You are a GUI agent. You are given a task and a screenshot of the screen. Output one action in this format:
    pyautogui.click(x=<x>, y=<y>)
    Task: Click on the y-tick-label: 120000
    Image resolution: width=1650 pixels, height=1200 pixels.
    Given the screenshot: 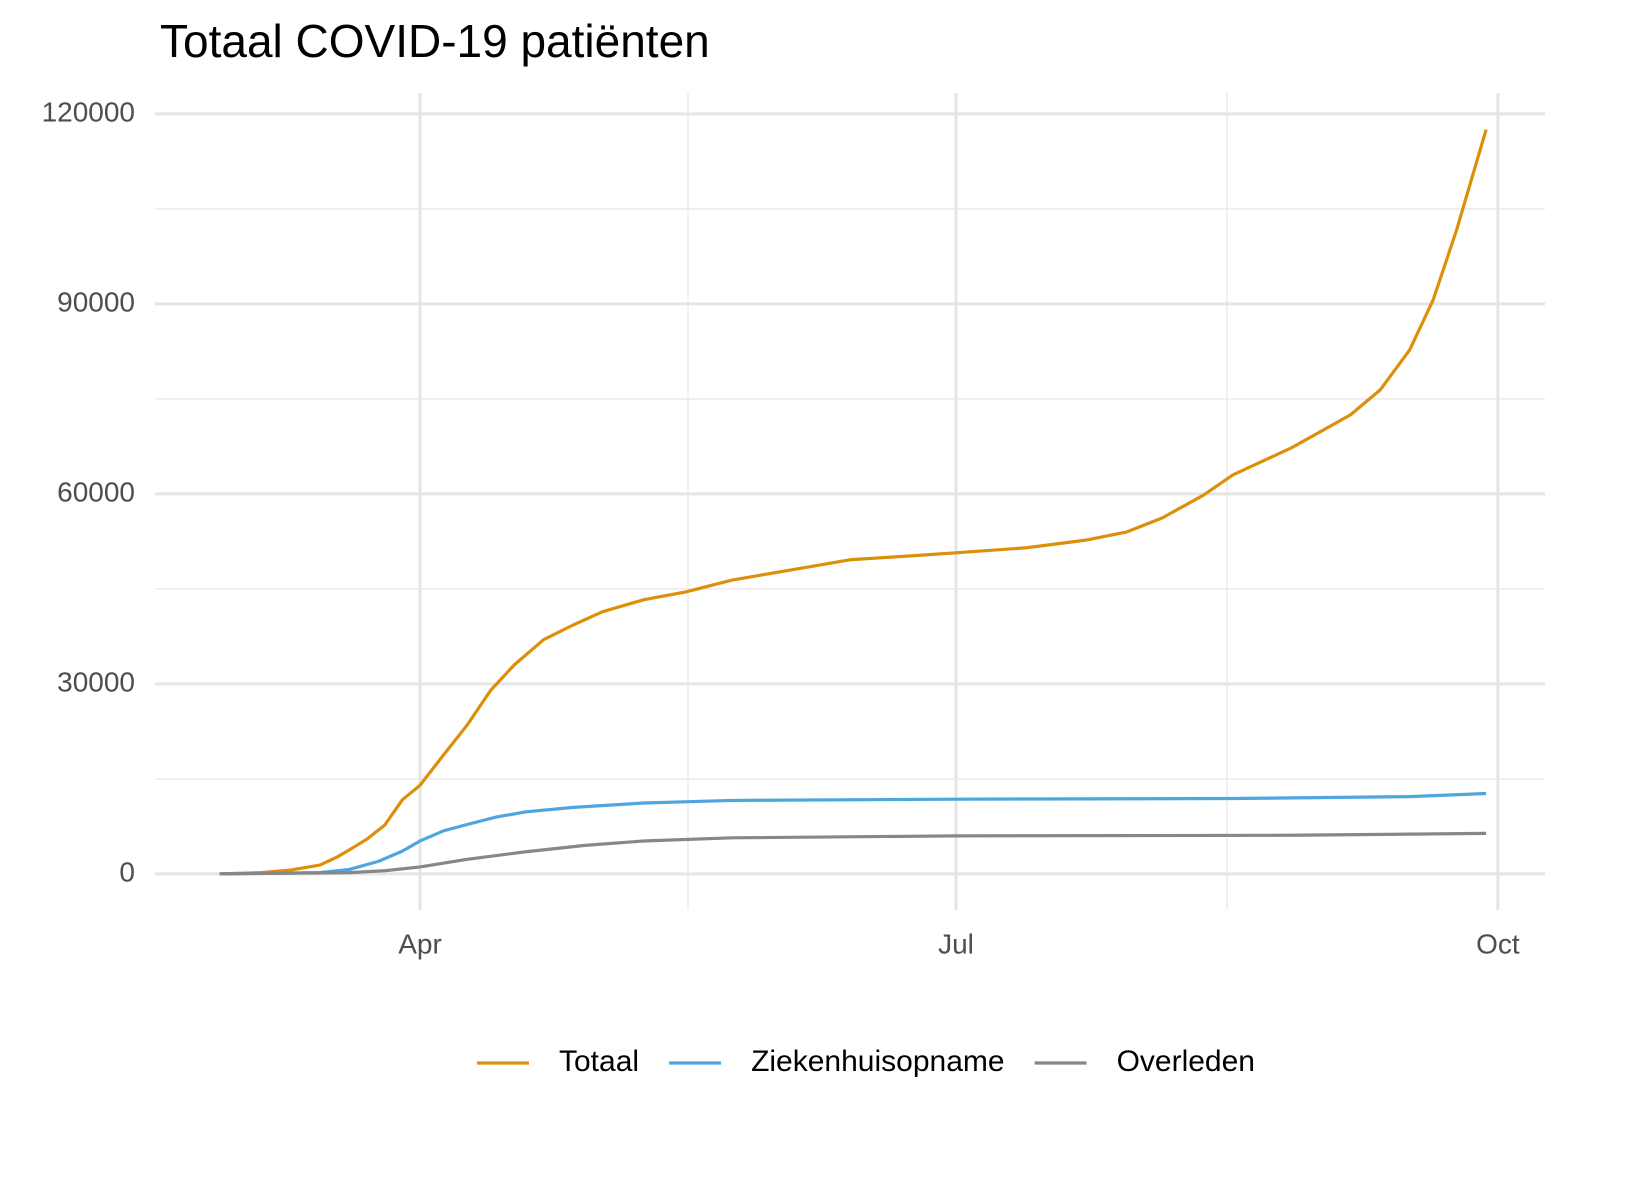 What is the action you would take?
    pyautogui.click(x=88, y=111)
    